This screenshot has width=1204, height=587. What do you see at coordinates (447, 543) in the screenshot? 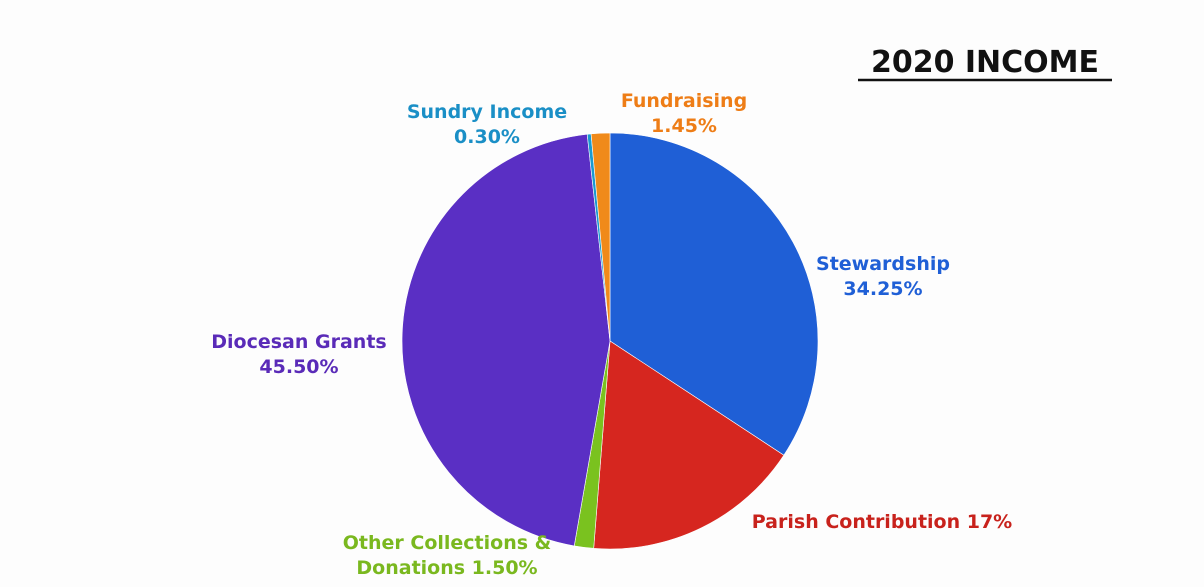
I see `slice-label-line: Other Collections &` at bounding box center [447, 543].